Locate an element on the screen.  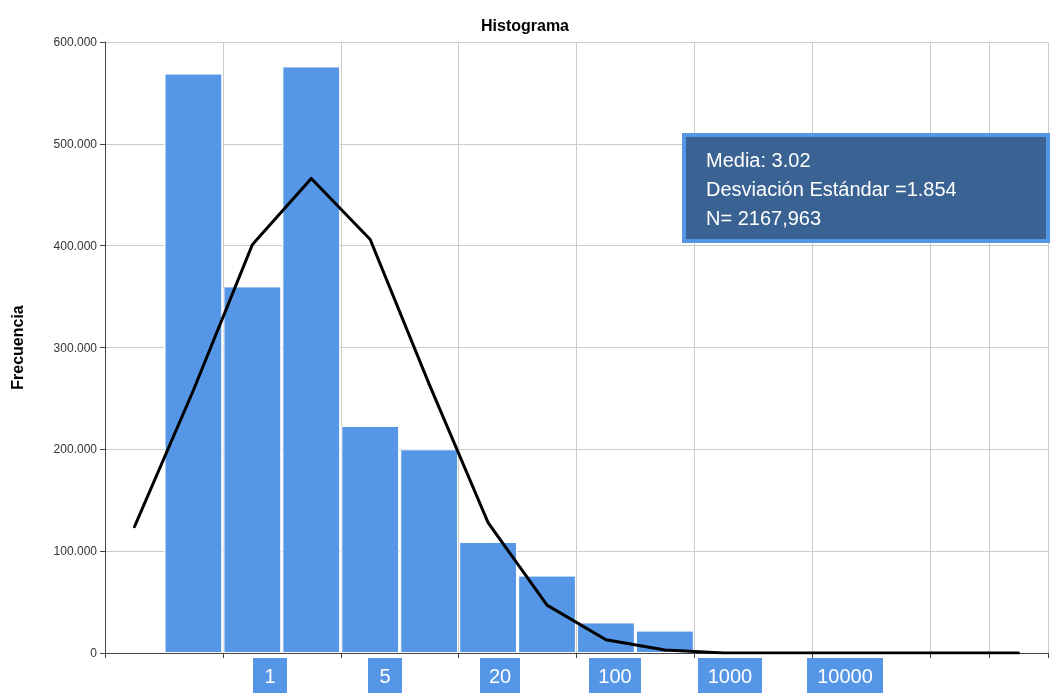
text: 1000 is located at coordinates (730, 676).